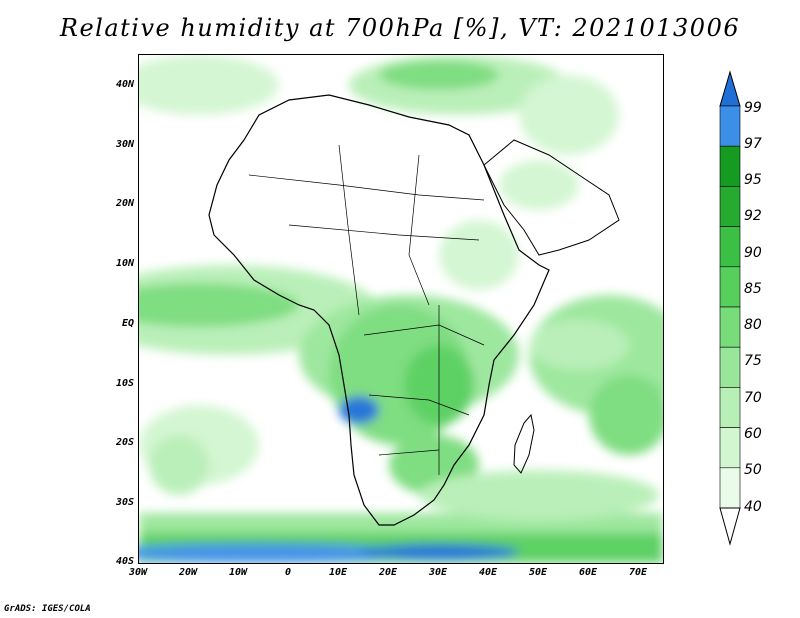  Describe the element at coordinates (551, 197) in the screenshot. I see `arabia-coastline` at that location.